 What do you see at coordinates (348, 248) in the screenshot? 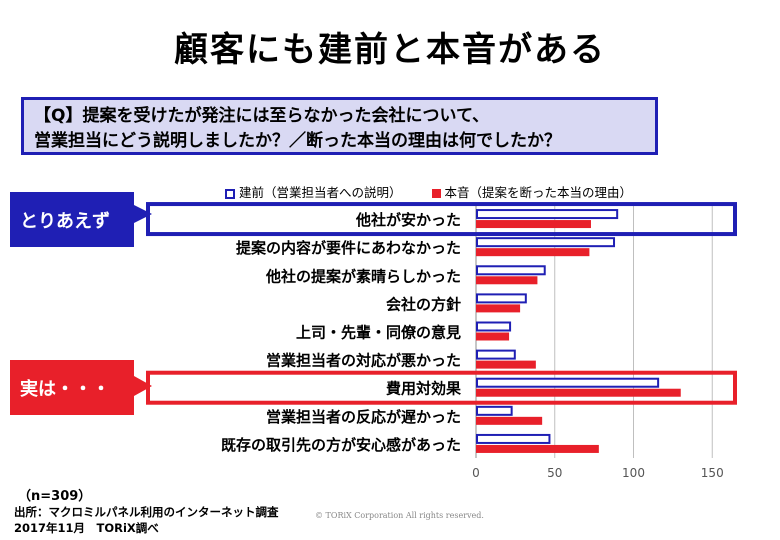
I see `category-label: 提案の内容が要件にあわなかった` at bounding box center [348, 248].